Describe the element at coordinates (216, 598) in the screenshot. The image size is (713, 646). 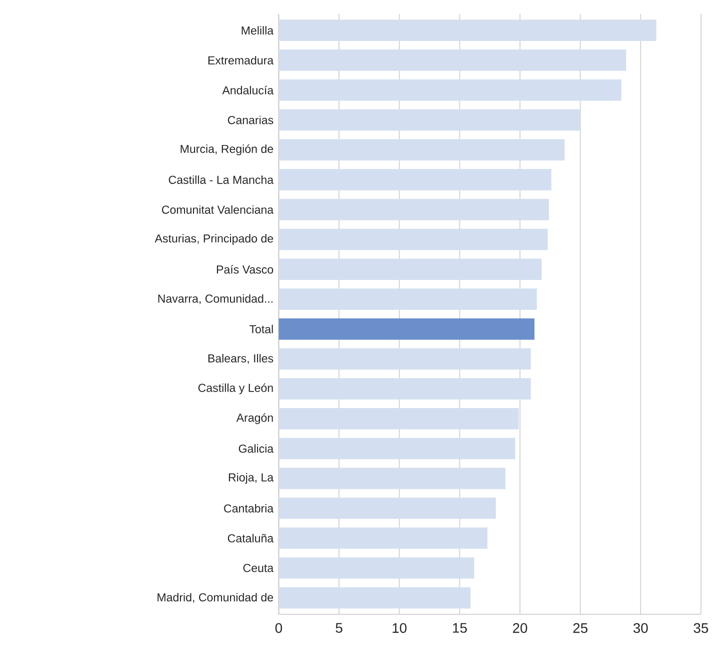
I see `y-tick-label: Madrid, Comunidad de` at that location.